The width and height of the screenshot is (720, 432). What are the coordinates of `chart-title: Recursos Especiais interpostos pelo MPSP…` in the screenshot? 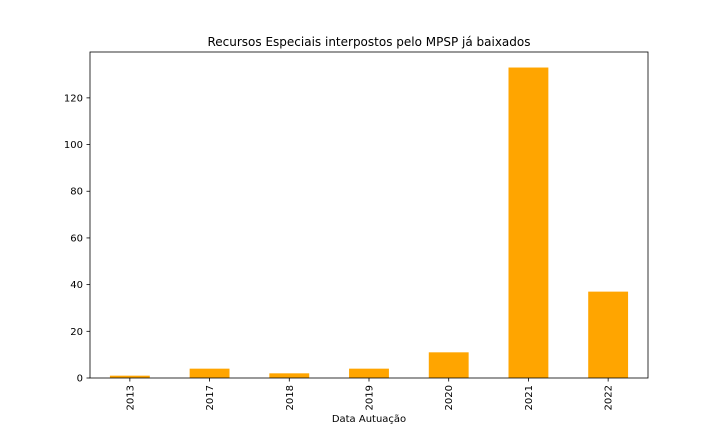 It's located at (368, 42).